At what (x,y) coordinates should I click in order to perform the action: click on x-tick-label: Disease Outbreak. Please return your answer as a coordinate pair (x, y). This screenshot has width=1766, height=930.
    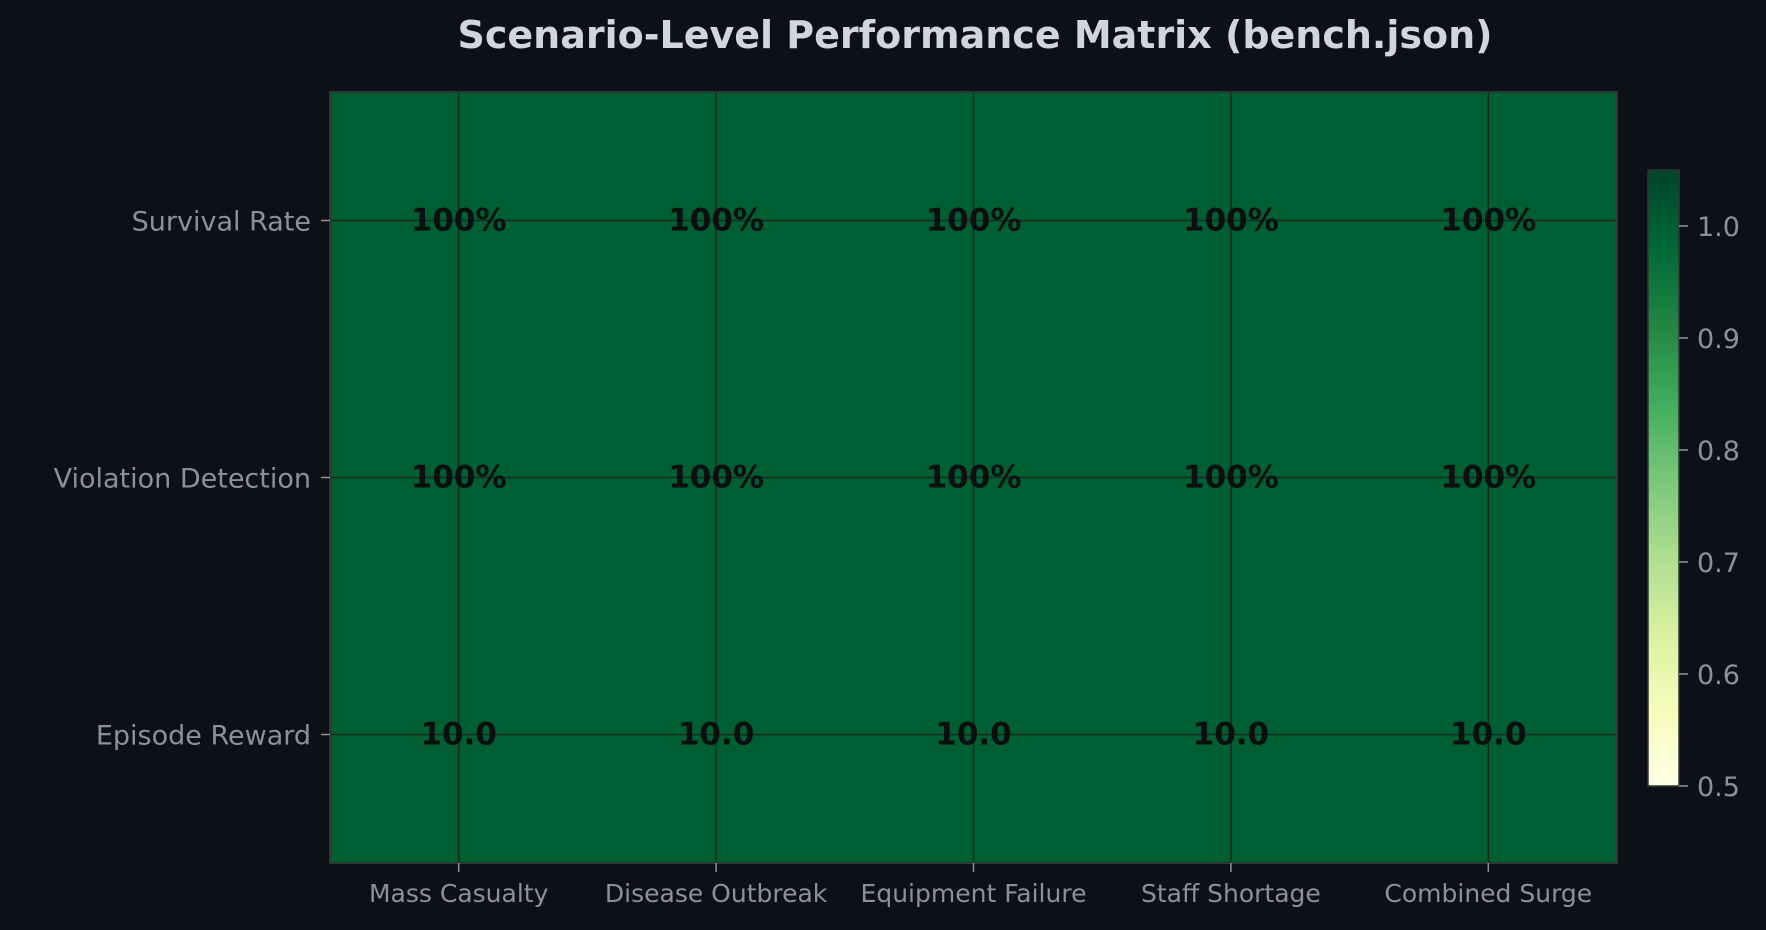
    Looking at the image, I should click on (716, 893).